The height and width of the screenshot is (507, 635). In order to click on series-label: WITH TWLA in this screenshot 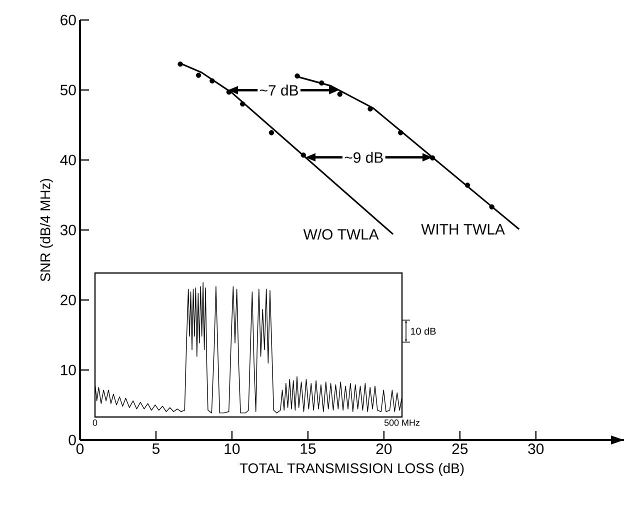, I will do `click(463, 229)`.